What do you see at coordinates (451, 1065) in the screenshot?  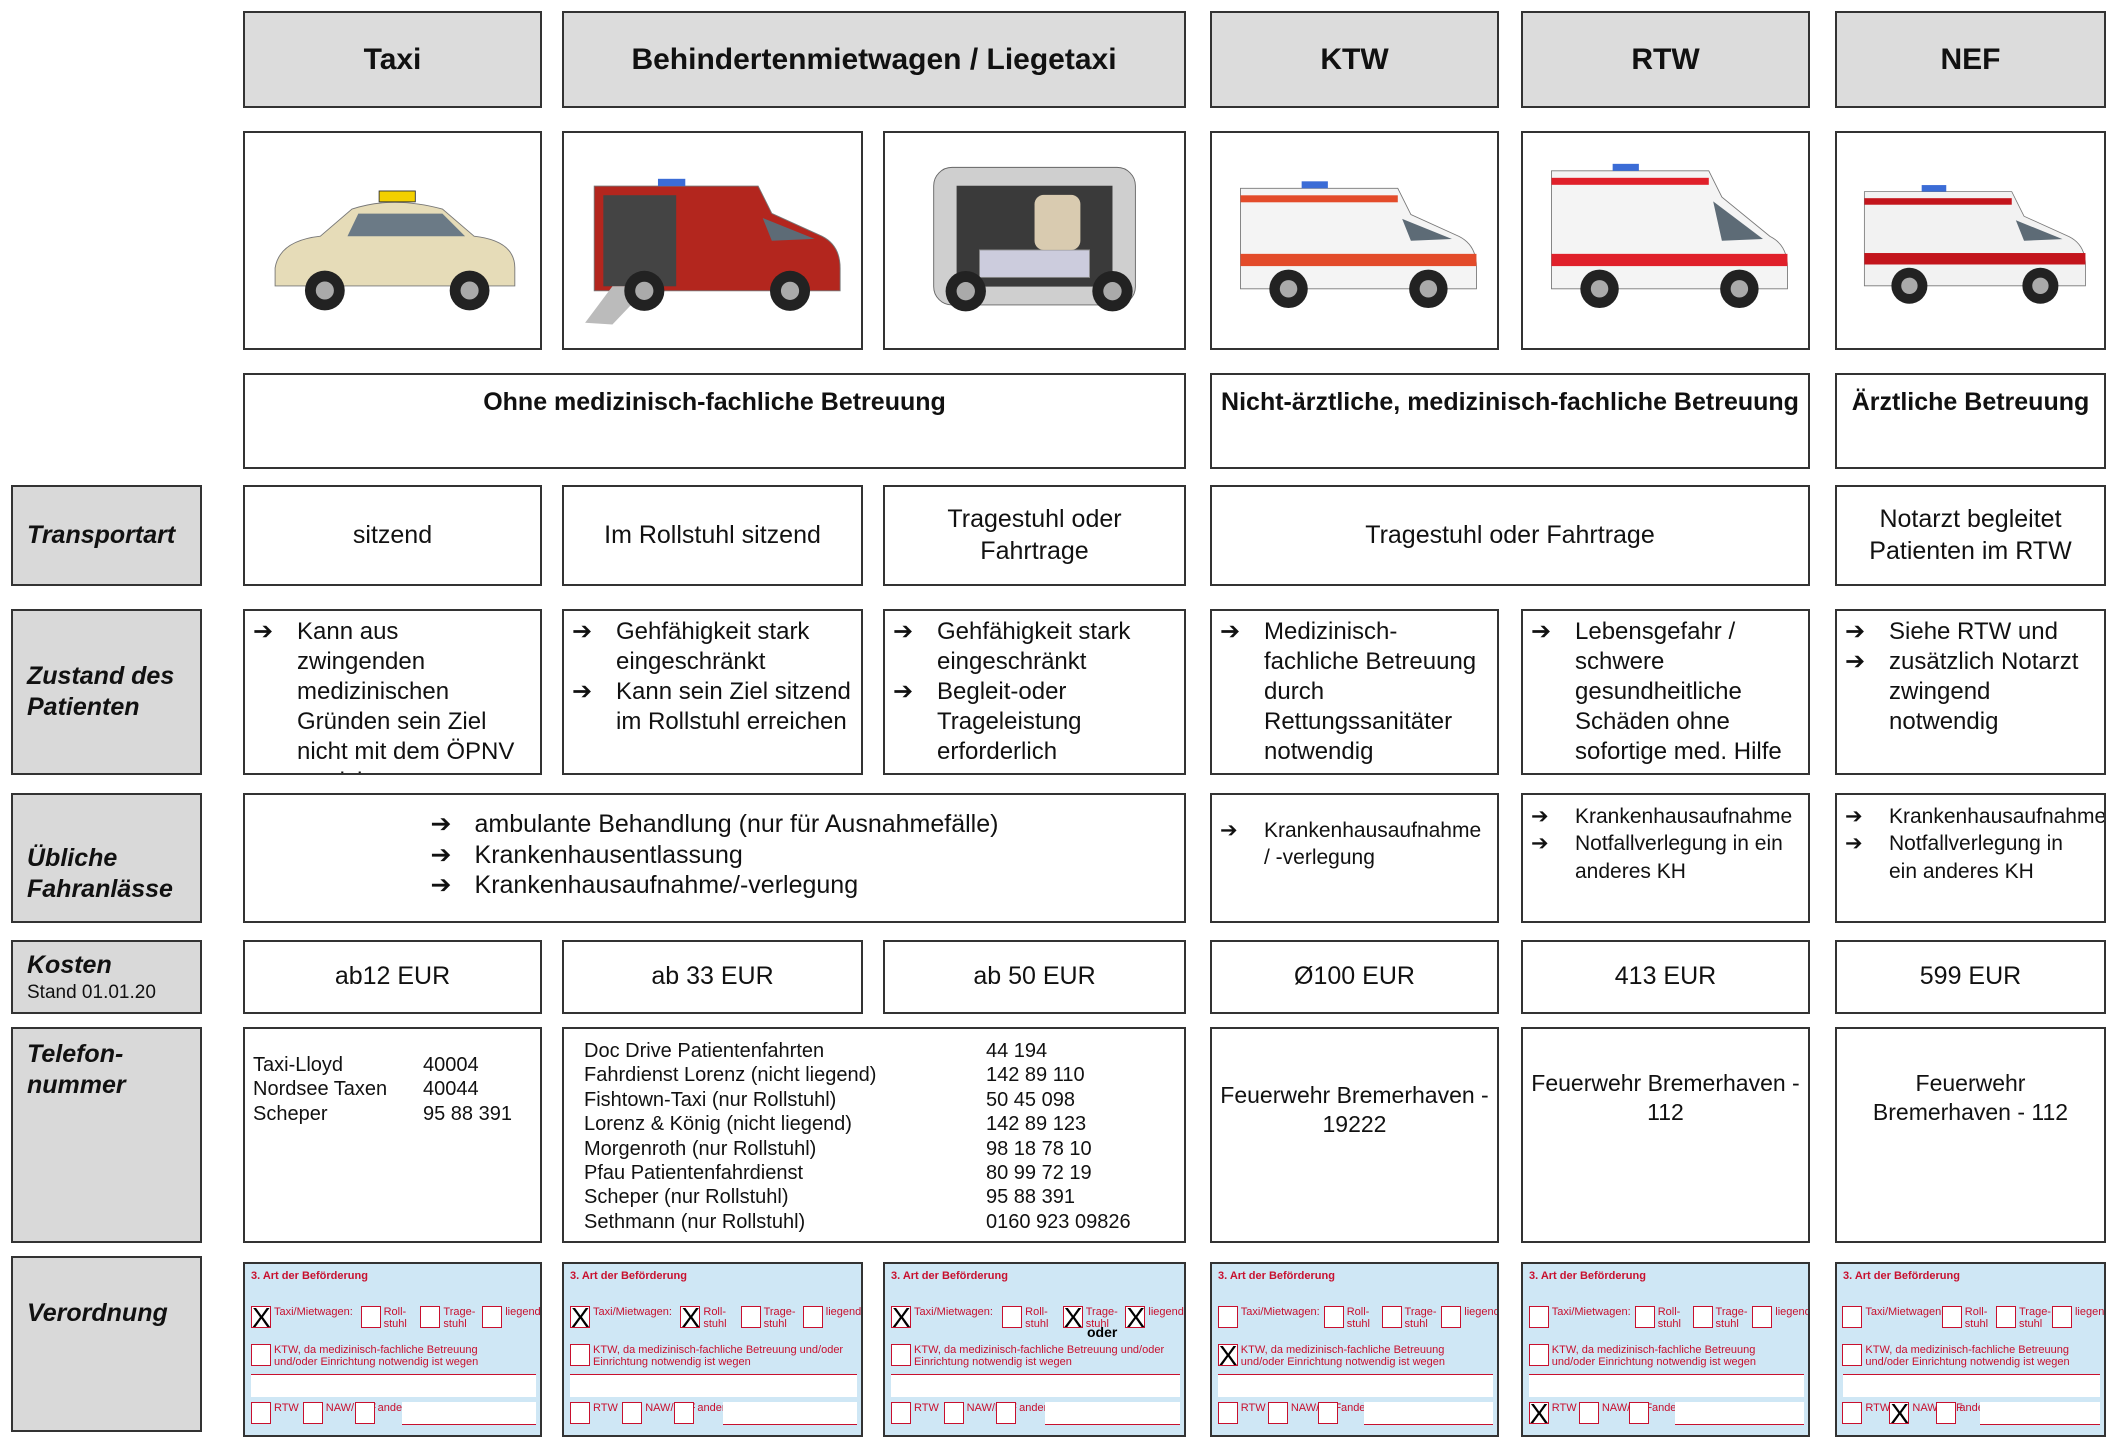 I see `phone-number: 40004` at bounding box center [451, 1065].